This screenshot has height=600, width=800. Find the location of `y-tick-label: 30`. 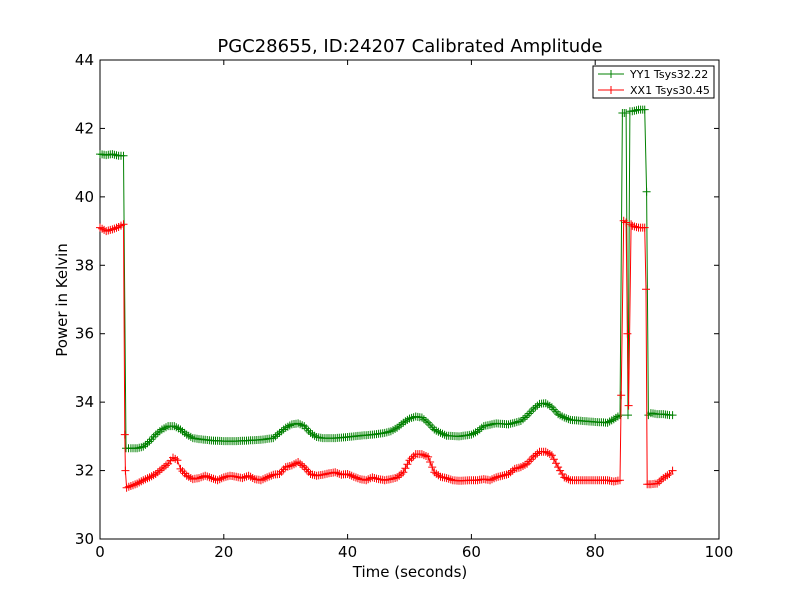

y-tick-label: 30 is located at coordinates (84, 539).